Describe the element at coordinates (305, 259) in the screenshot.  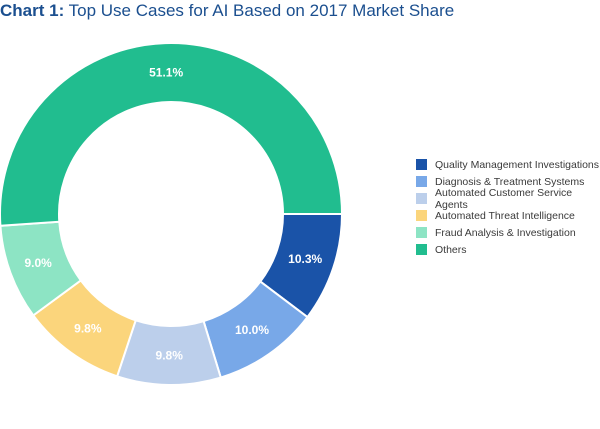
I see `slice-label-0: 10.3%` at that location.